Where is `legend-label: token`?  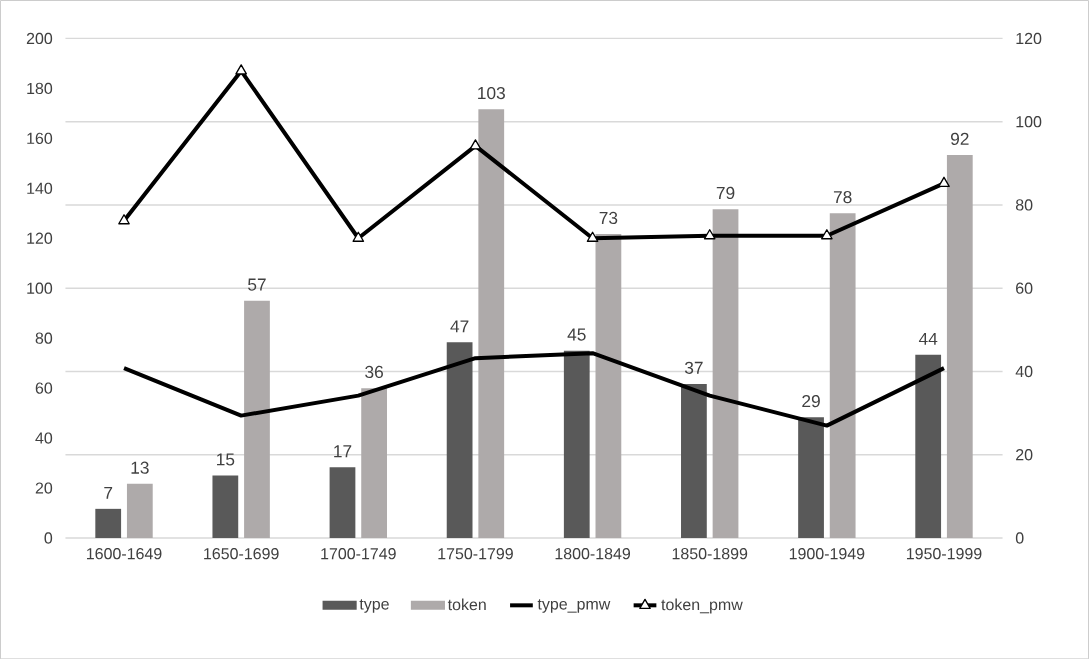 legend-label: token is located at coordinates (466, 604).